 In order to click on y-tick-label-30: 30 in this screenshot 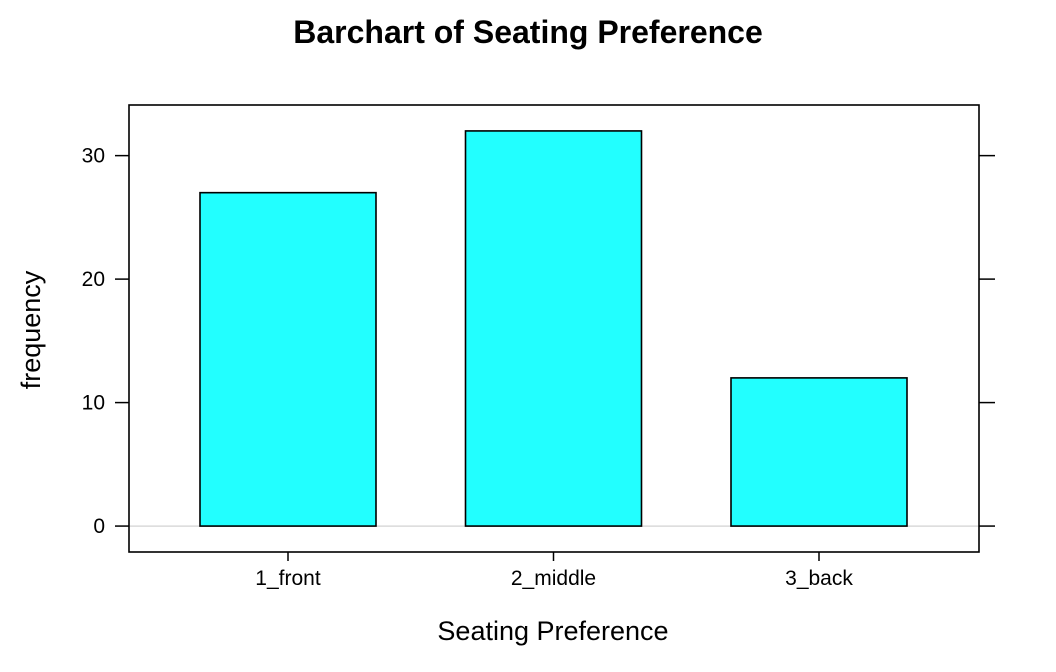, I will do `click(93, 156)`.